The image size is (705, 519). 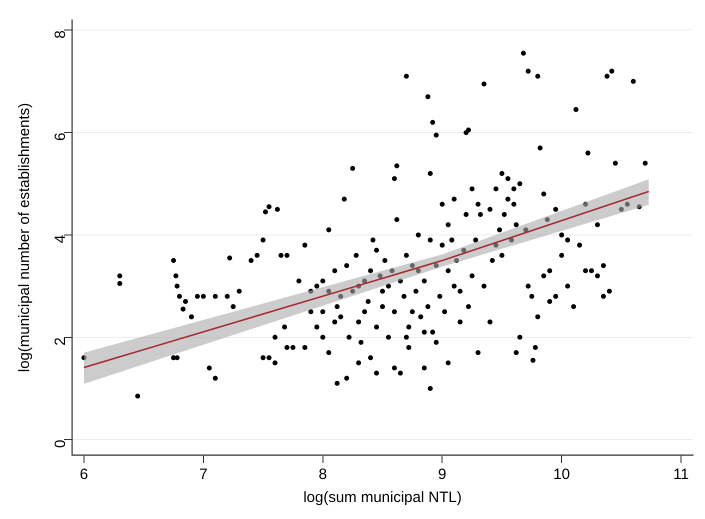 I want to click on y-tick-label: 8, so click(x=61, y=34).